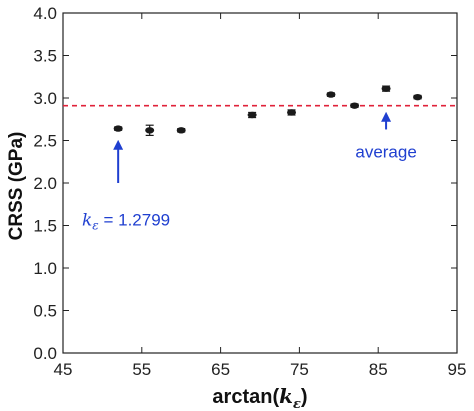  I want to click on x-axis-title: arctan(kε), so click(259, 397).